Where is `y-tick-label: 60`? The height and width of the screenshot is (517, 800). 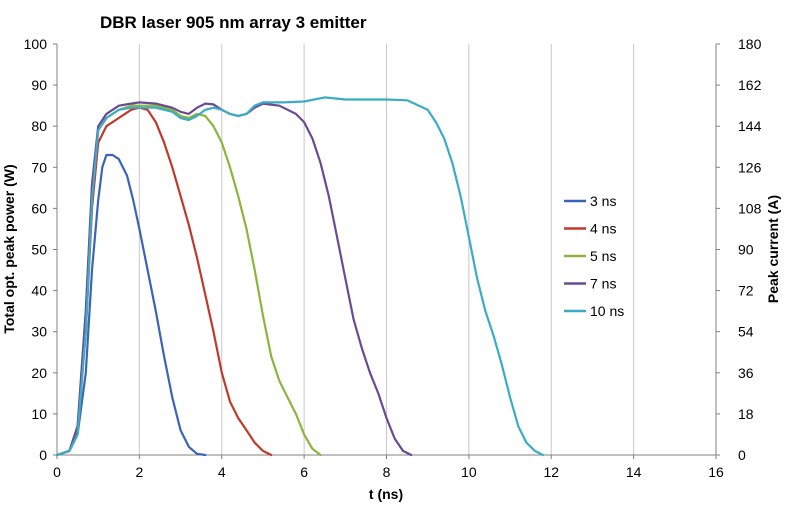
y-tick-label: 60 is located at coordinates (39, 208).